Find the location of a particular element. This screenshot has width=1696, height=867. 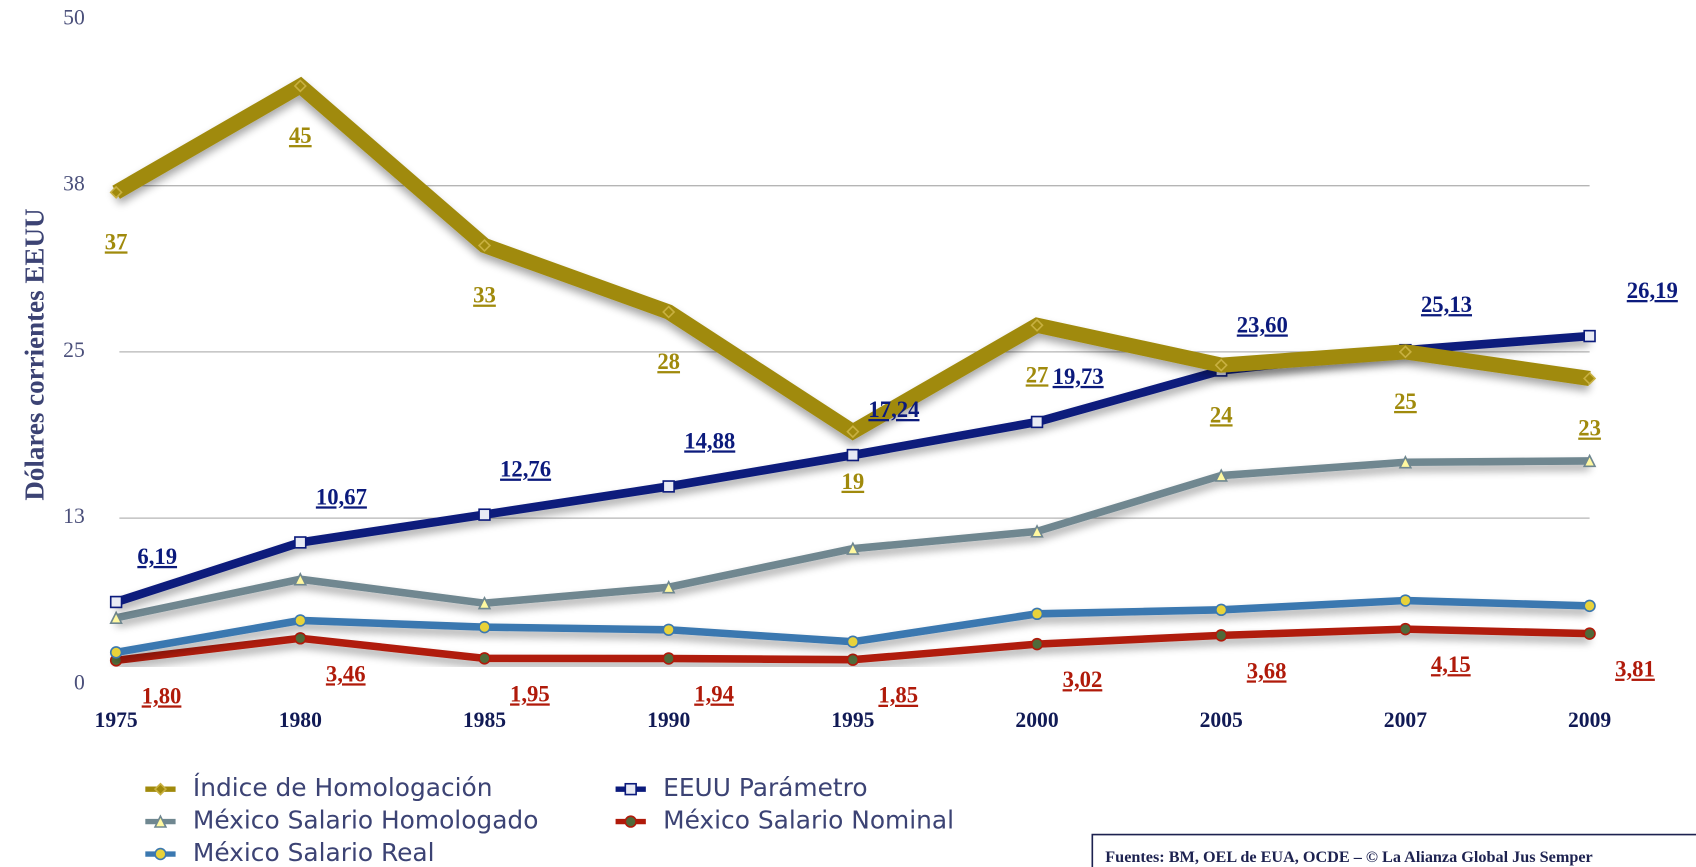

data-label: 19,73 is located at coordinates (1078, 376).